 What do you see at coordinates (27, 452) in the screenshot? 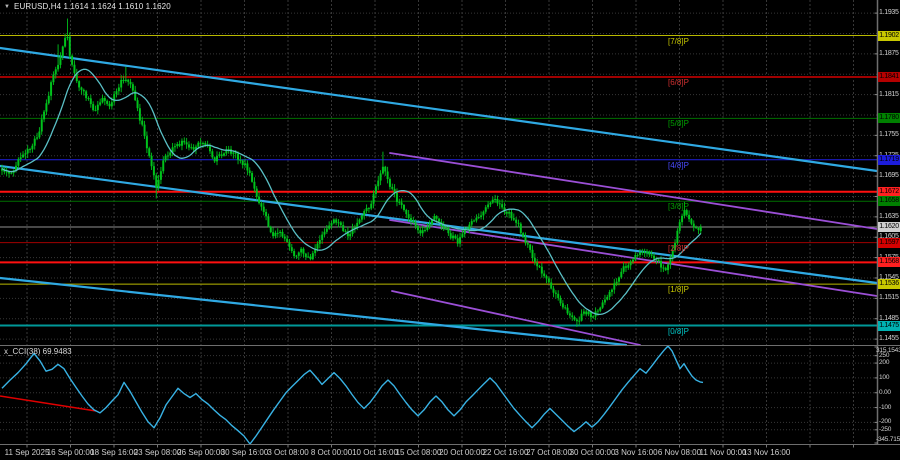
I see `time-axis-label: 11 Sep 2025` at bounding box center [27, 452].